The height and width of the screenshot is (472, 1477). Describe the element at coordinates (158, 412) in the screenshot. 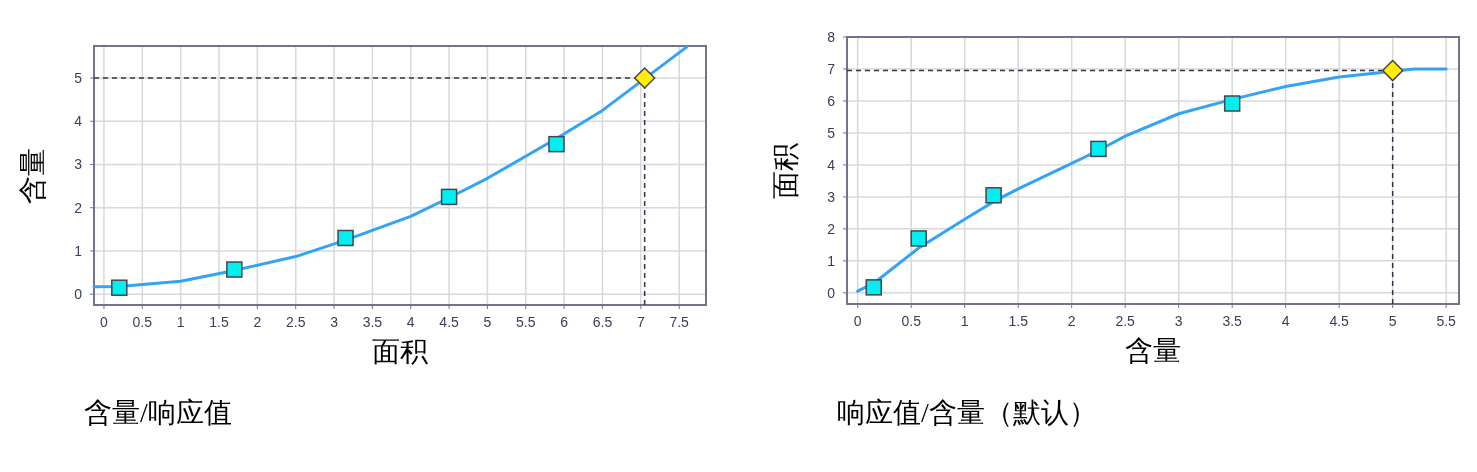

I see `text: 含量/响应值` at that location.